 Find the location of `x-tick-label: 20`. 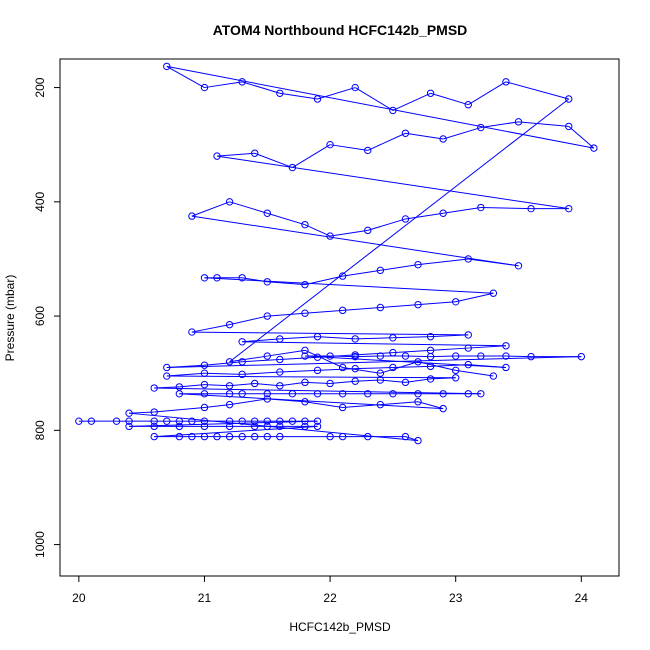

x-tick-label: 20 is located at coordinates (79, 598).